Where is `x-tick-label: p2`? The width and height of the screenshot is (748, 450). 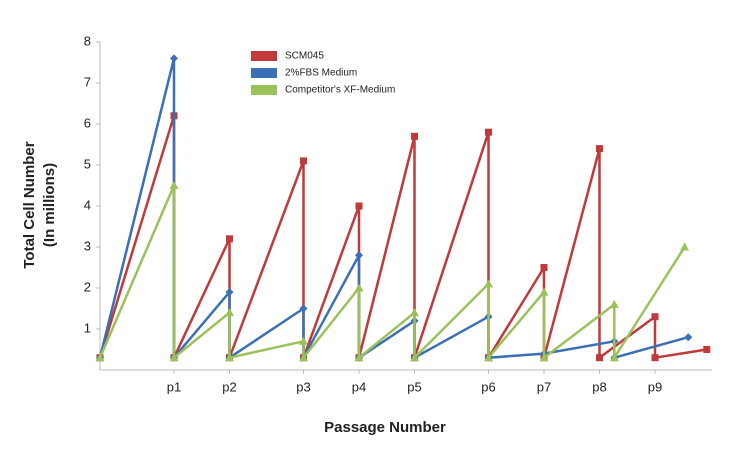
x-tick-label: p2 is located at coordinates (229, 386).